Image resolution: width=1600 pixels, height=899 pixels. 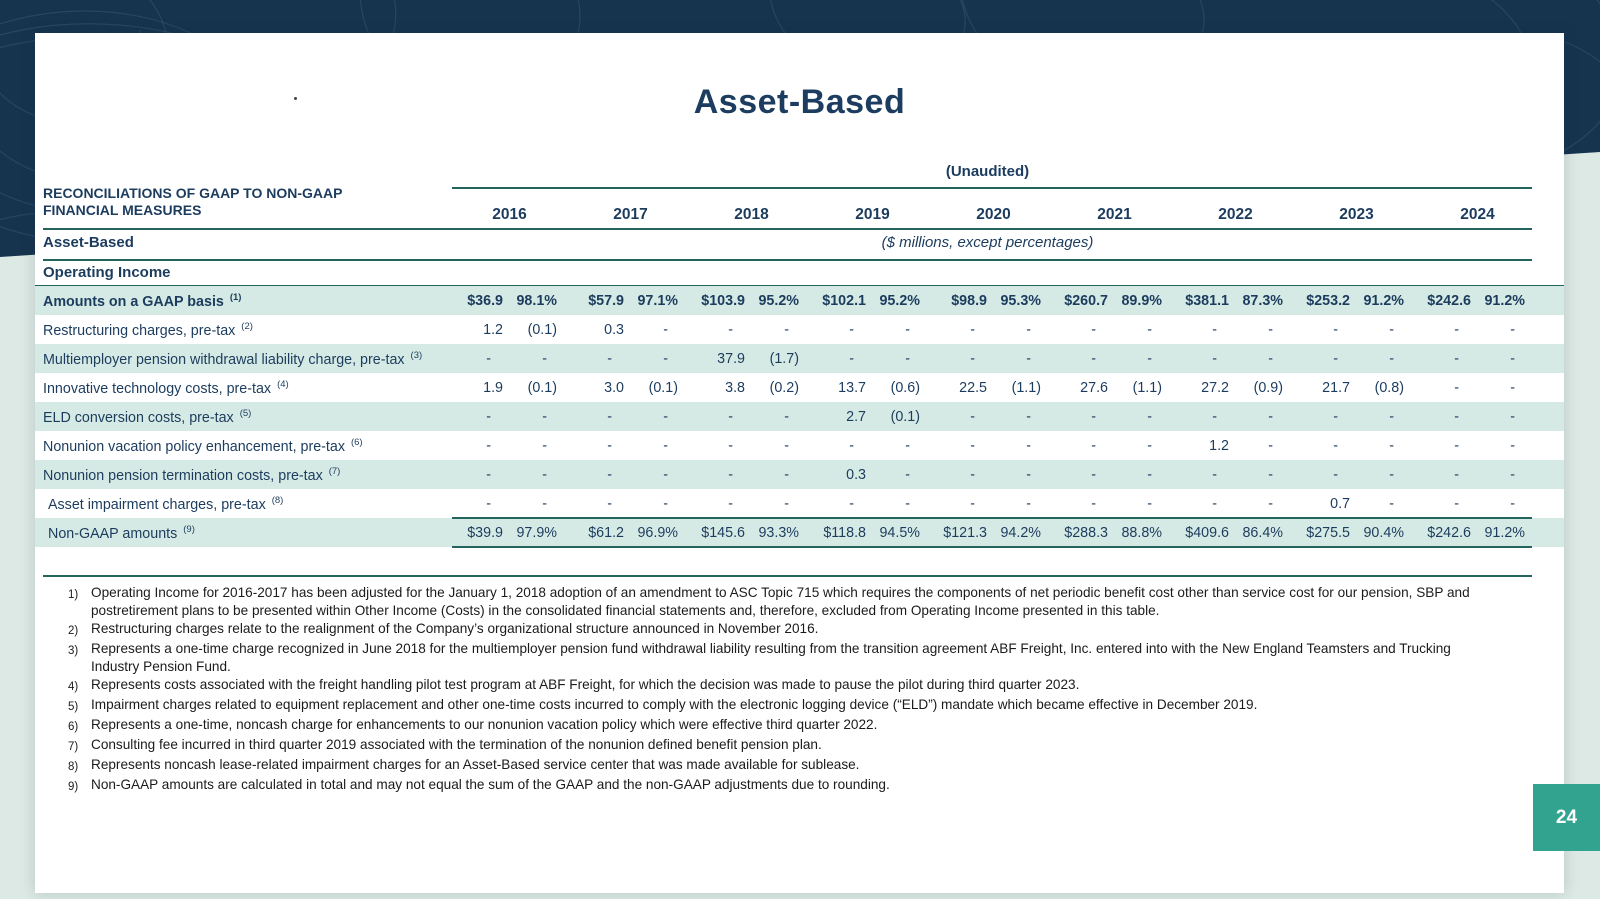 What do you see at coordinates (536, 532) in the screenshot?
I see `cell-percent: 97.9%` at bounding box center [536, 532].